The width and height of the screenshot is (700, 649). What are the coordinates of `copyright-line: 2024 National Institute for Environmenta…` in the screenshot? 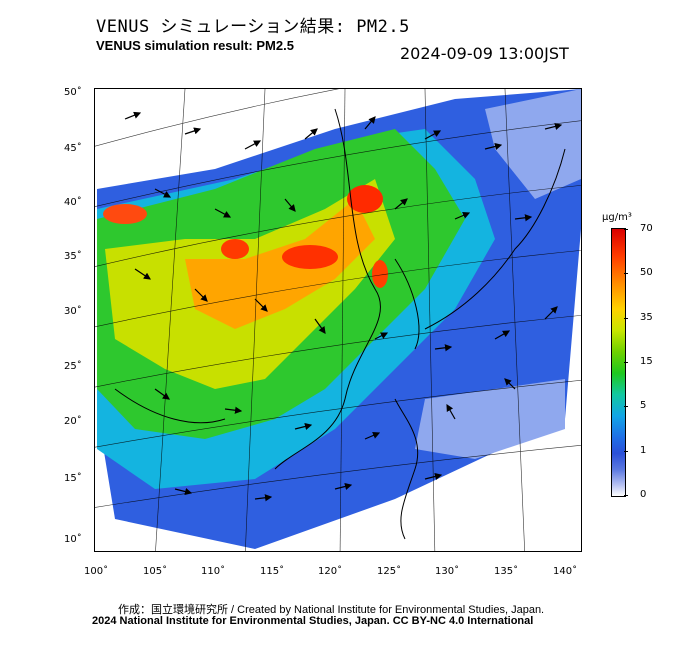 It's located at (313, 621).